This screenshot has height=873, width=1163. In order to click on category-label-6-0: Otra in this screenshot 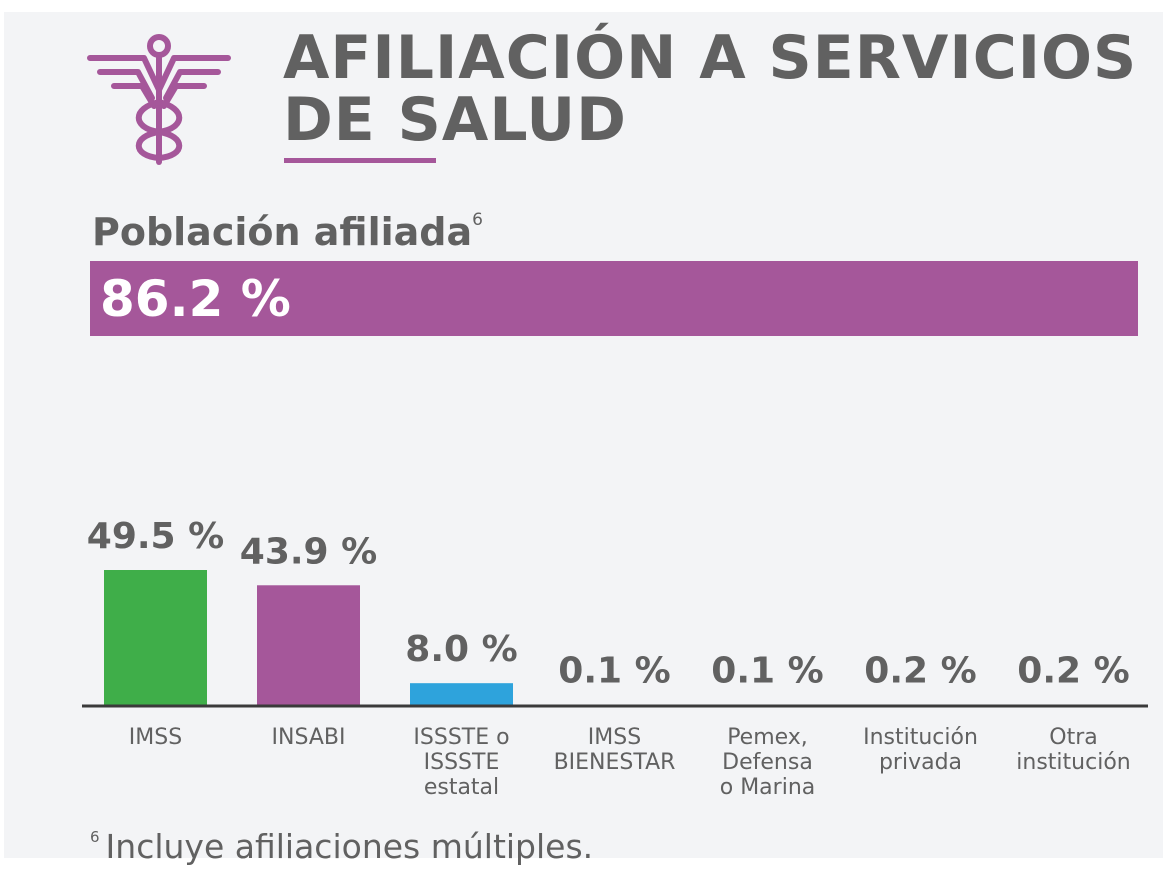, I will do `click(1073, 737)`.